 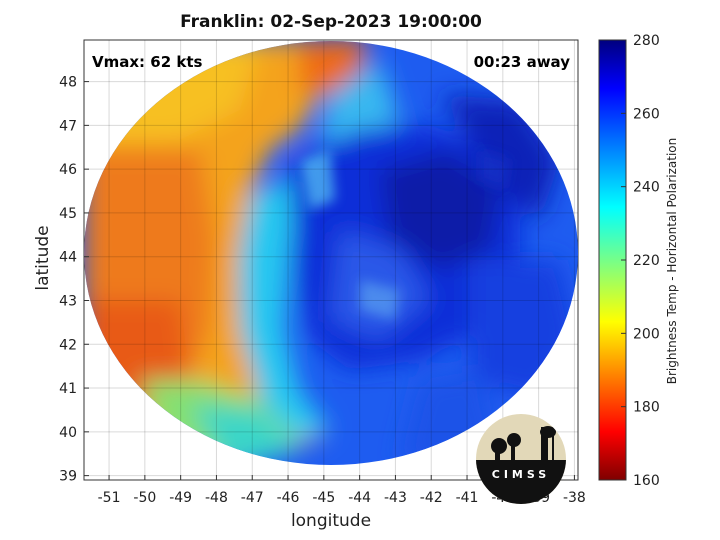 I want to click on colorbar-tick-label-5: 260, so click(x=646, y=114).